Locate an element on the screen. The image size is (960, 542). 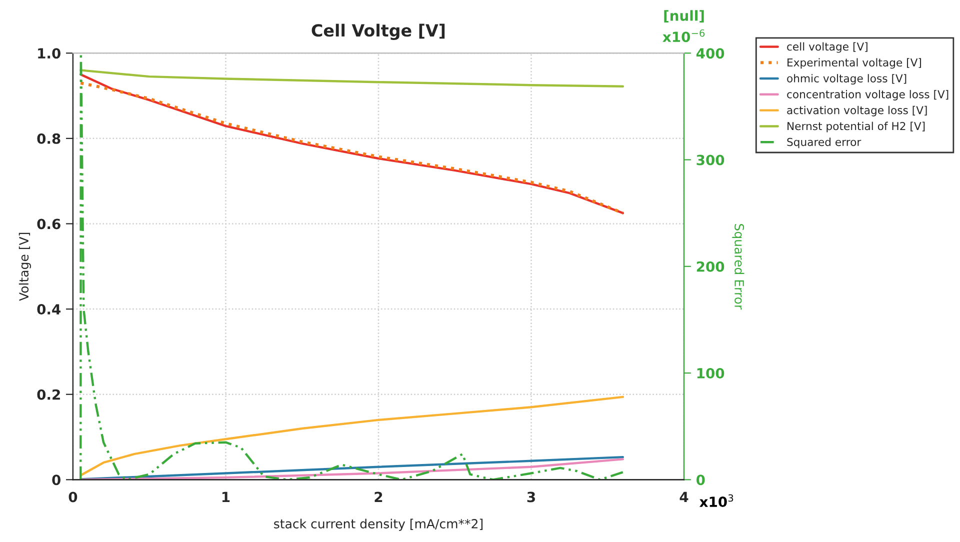
y-tick-label: 0 is located at coordinates (56, 480).